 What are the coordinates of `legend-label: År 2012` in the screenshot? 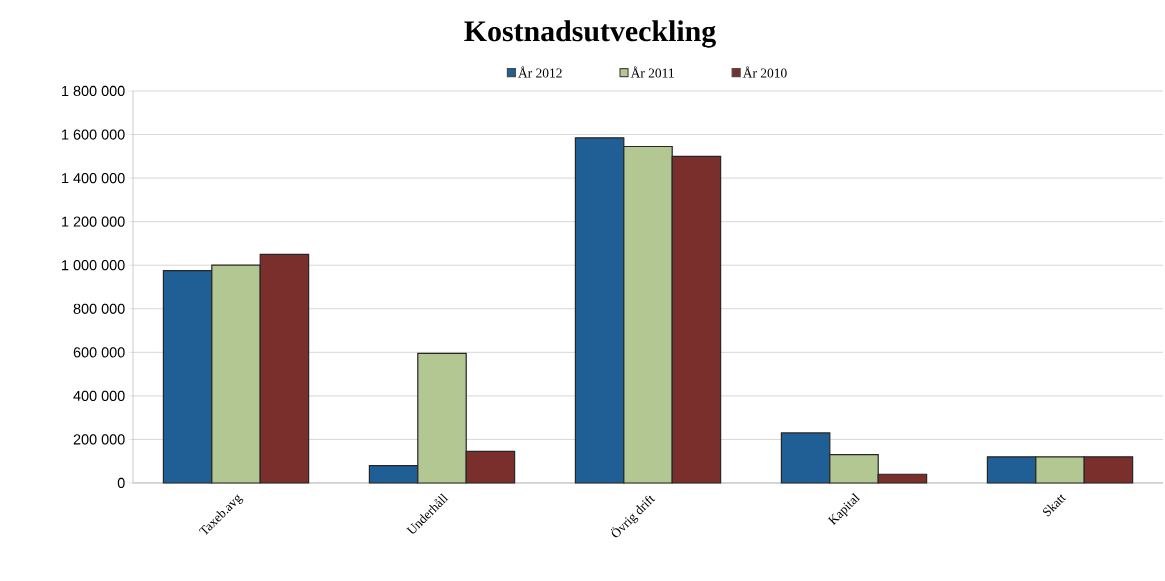 It's located at (540, 72).